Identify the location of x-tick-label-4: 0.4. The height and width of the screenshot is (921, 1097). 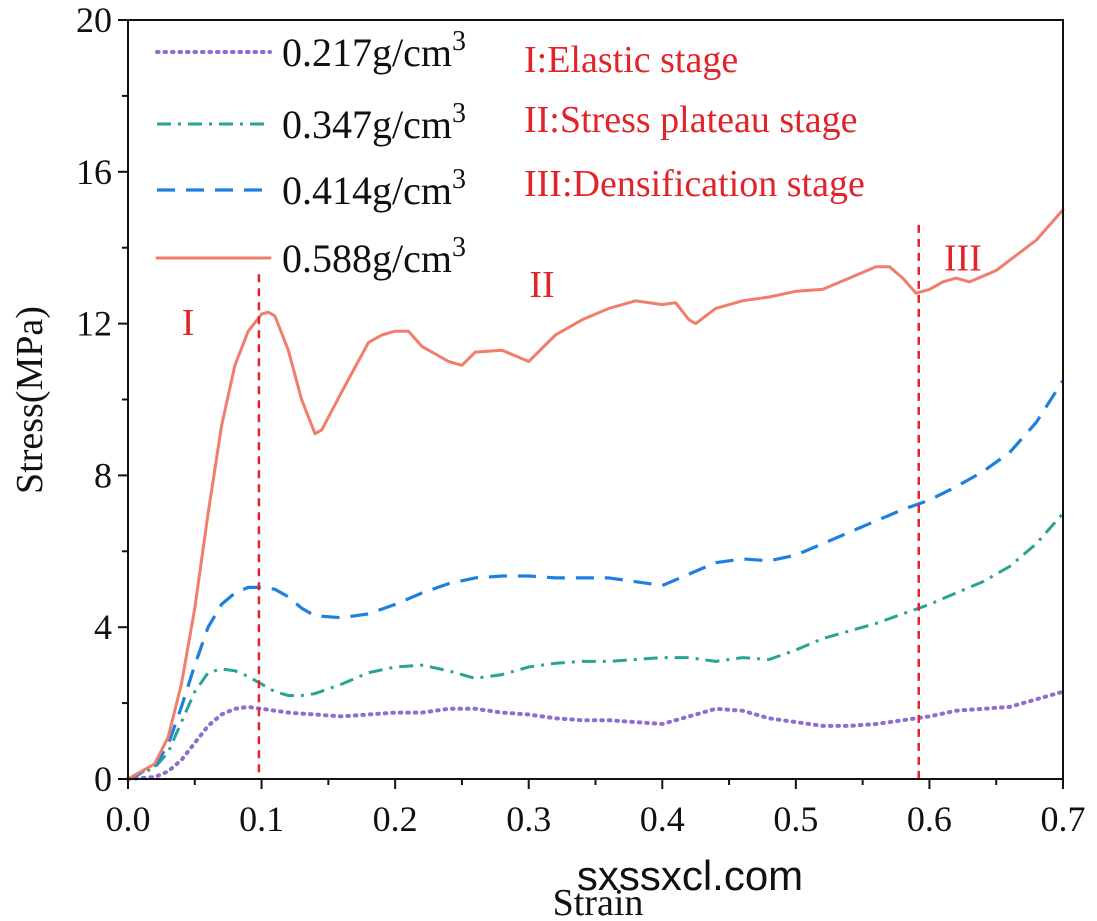
(662, 819).